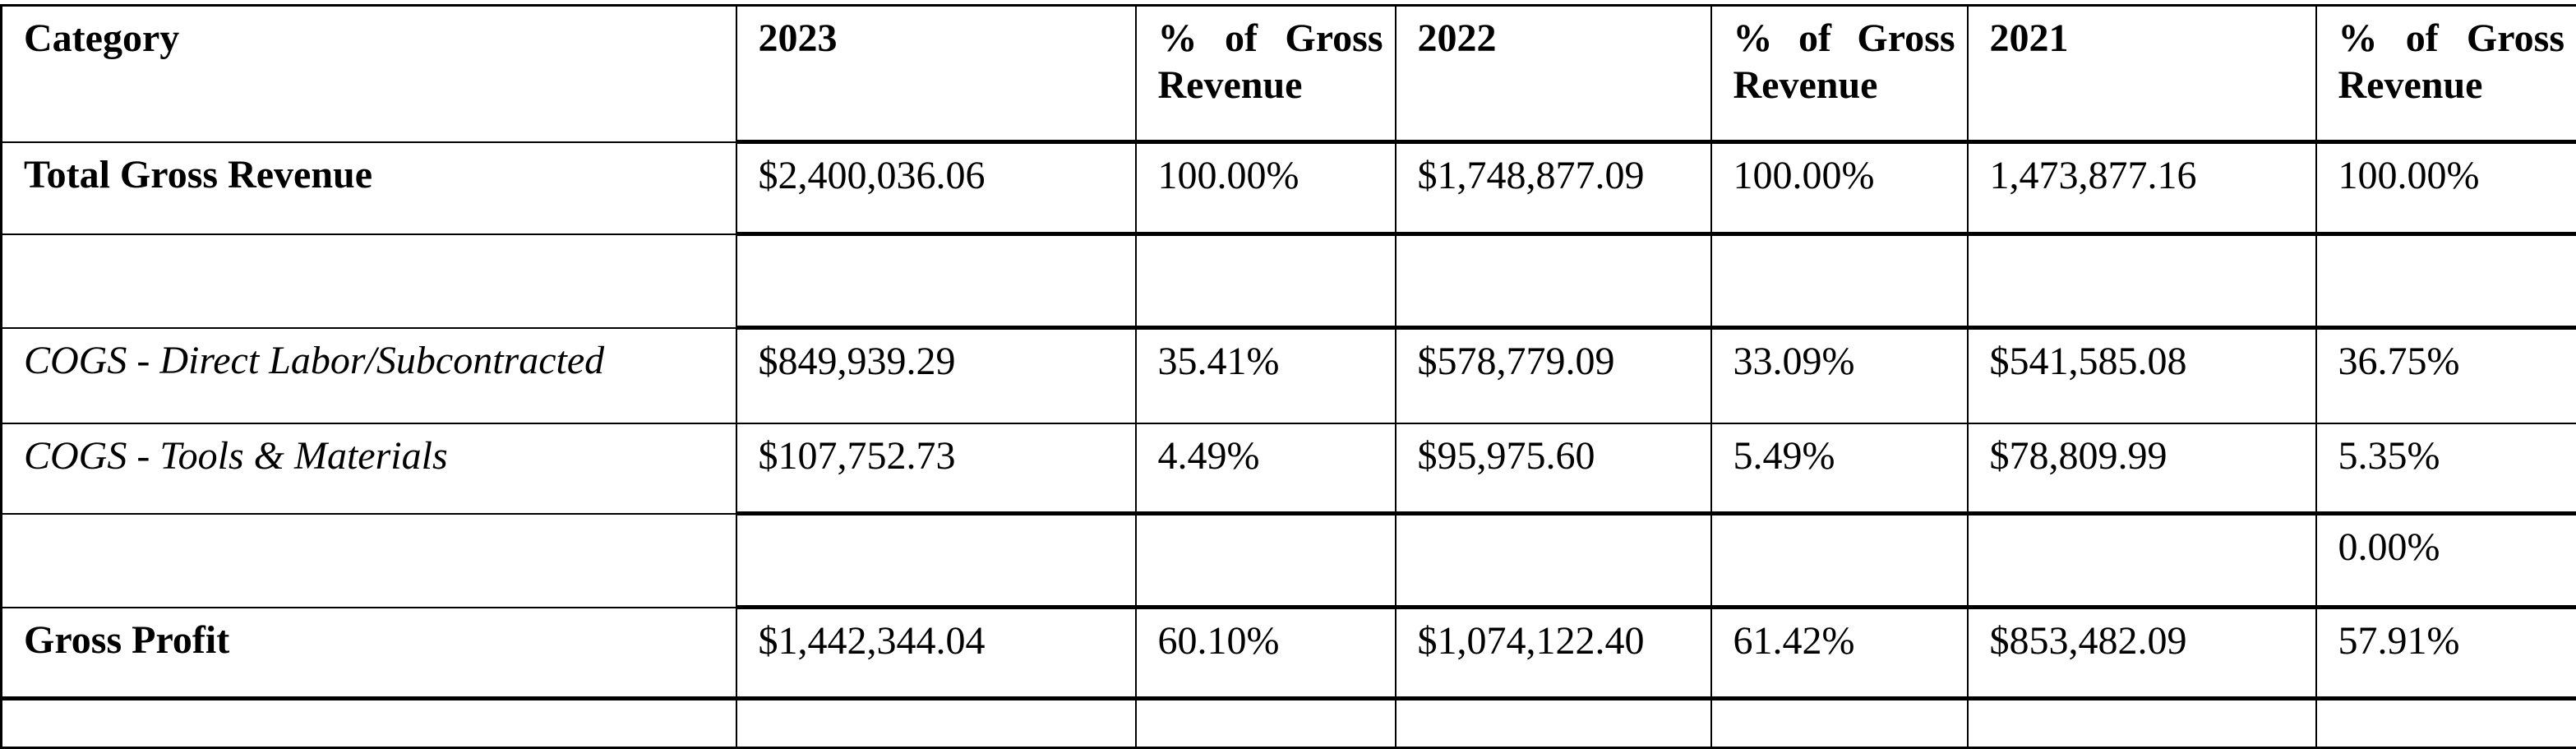  What do you see at coordinates (936, 188) in the screenshot?
I see `value-cell-2023: $2,400,036.06` at bounding box center [936, 188].